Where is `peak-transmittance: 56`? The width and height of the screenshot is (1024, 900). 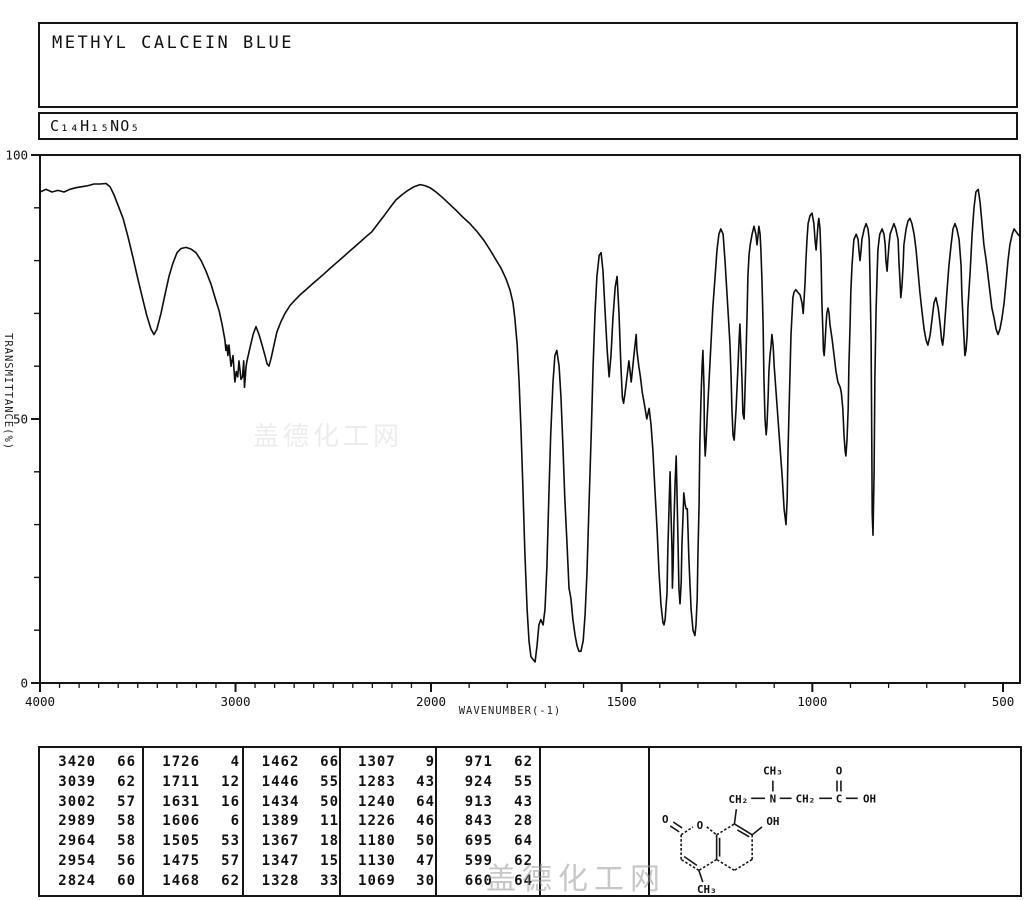 peak-transmittance: 56 is located at coordinates (126, 861).